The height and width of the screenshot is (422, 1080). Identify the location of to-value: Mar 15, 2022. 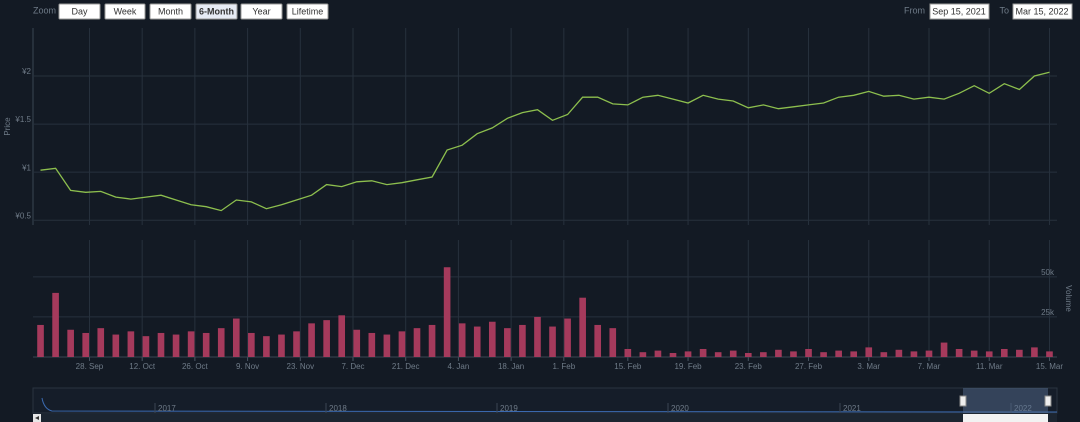
(1041, 11).